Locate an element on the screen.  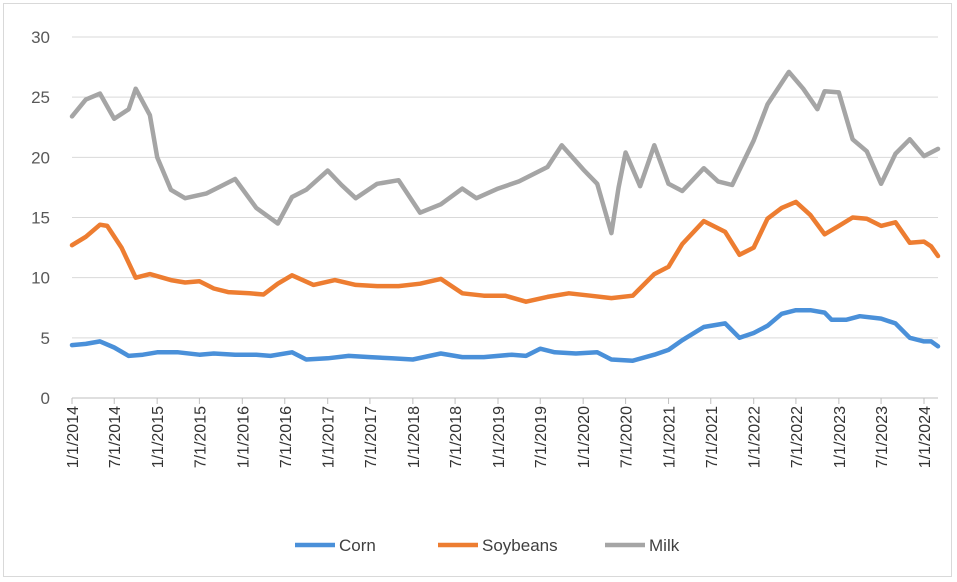
x-tick-label: 1/1/2015 is located at coordinates (158, 437).